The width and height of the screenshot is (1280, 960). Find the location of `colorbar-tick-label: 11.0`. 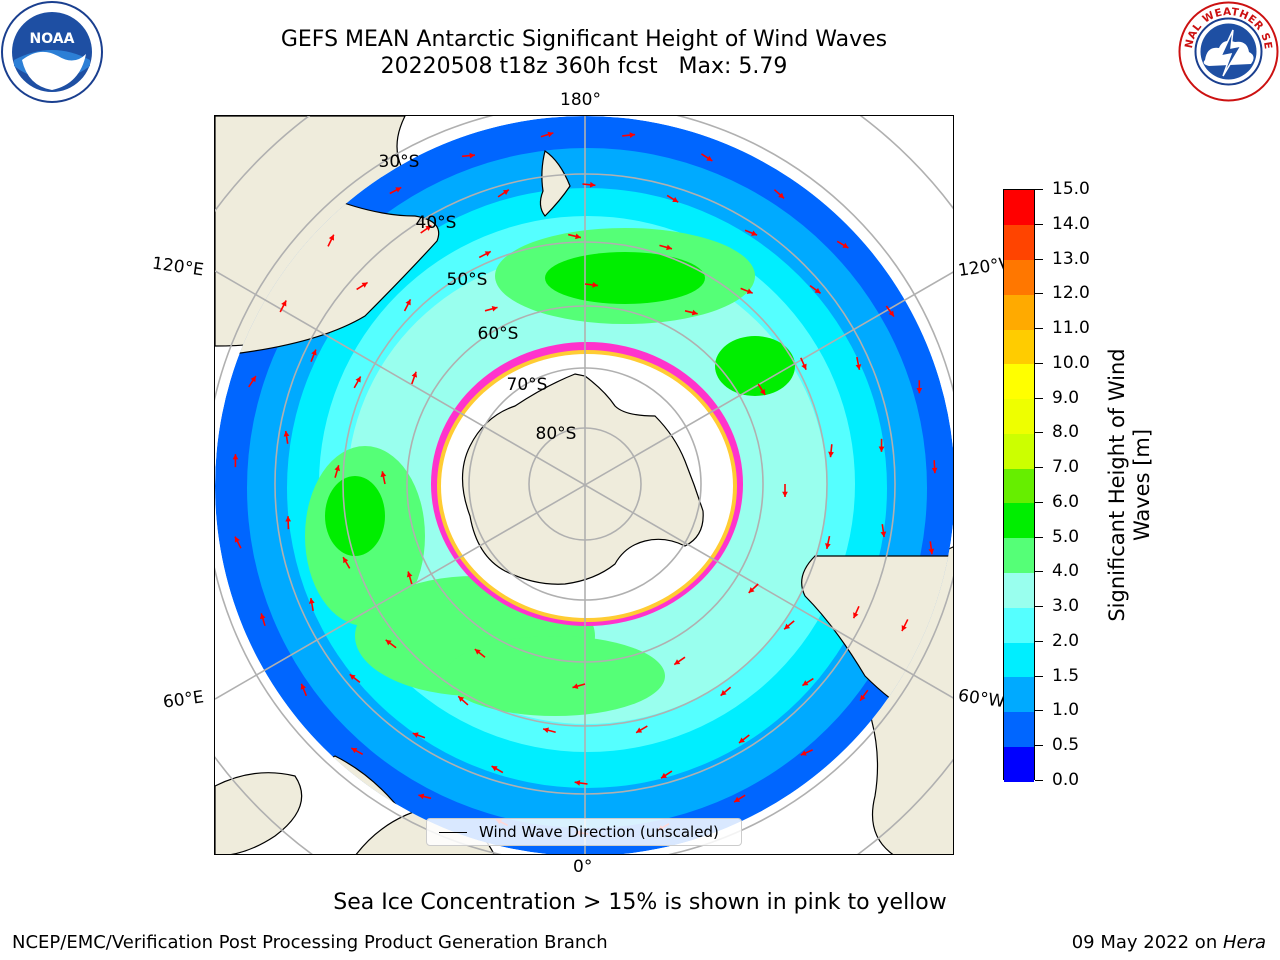

colorbar-tick-label: 11.0 is located at coordinates (1071, 328).